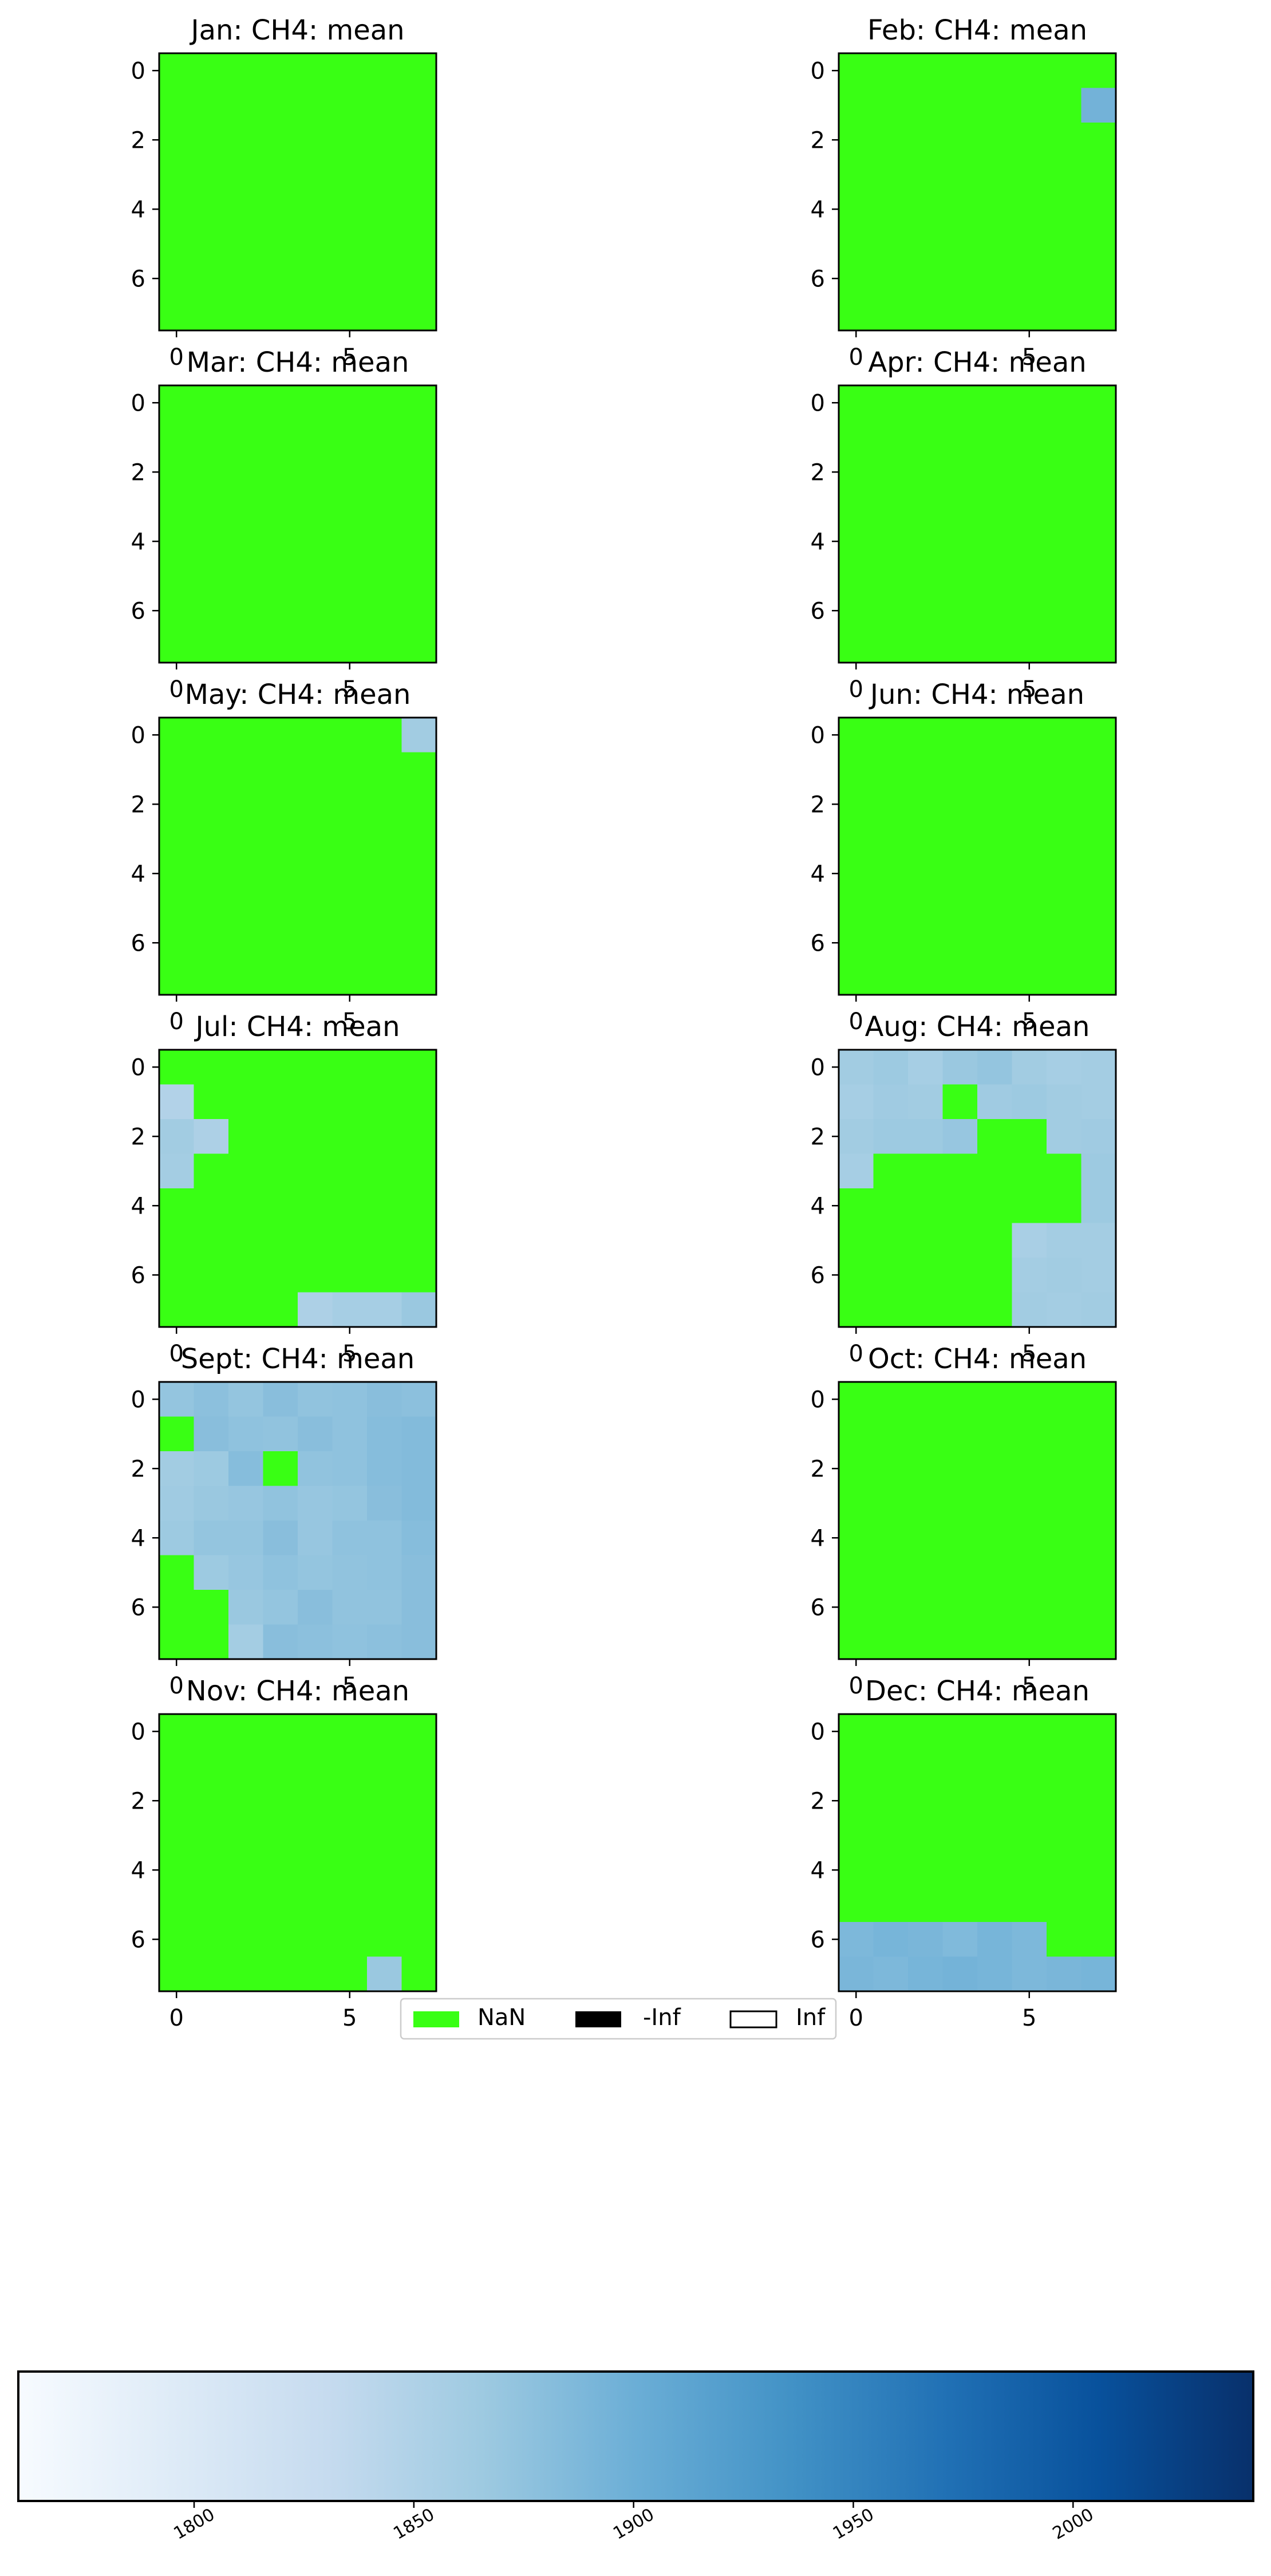  What do you see at coordinates (818, 1469) in the screenshot?
I see `y-tick-label: 2` at bounding box center [818, 1469].